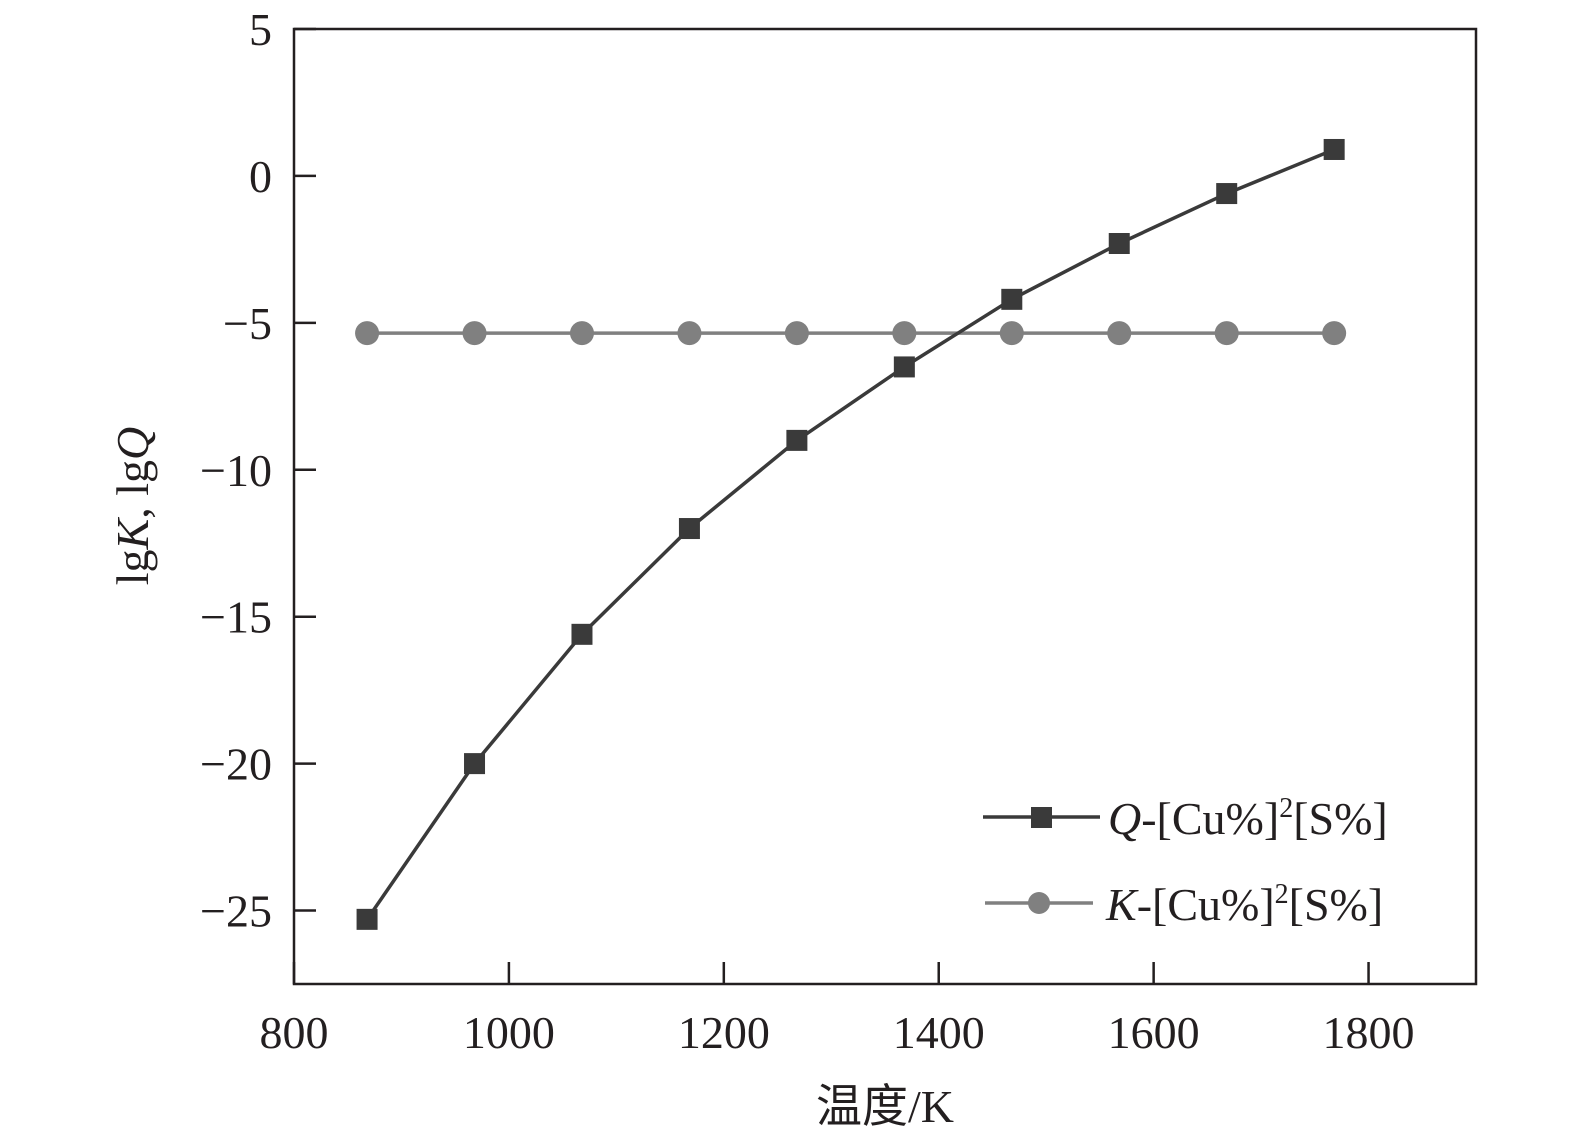 Image resolution: width=1575 pixels, height=1141 pixels. Describe the element at coordinates (837, 1010) in the screenshot. I see `x-axis-ticks: 800 1000 1200 1400 1600 1800` at that location.